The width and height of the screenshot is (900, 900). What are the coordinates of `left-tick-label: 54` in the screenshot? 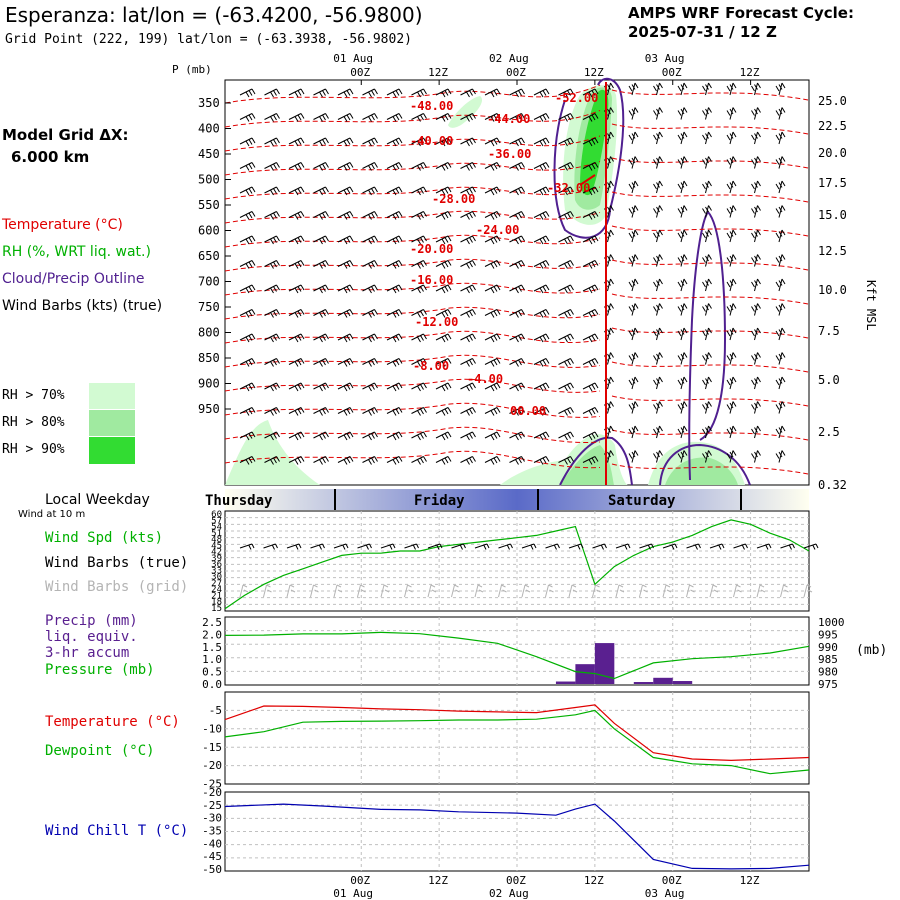 It's located at (216, 528).